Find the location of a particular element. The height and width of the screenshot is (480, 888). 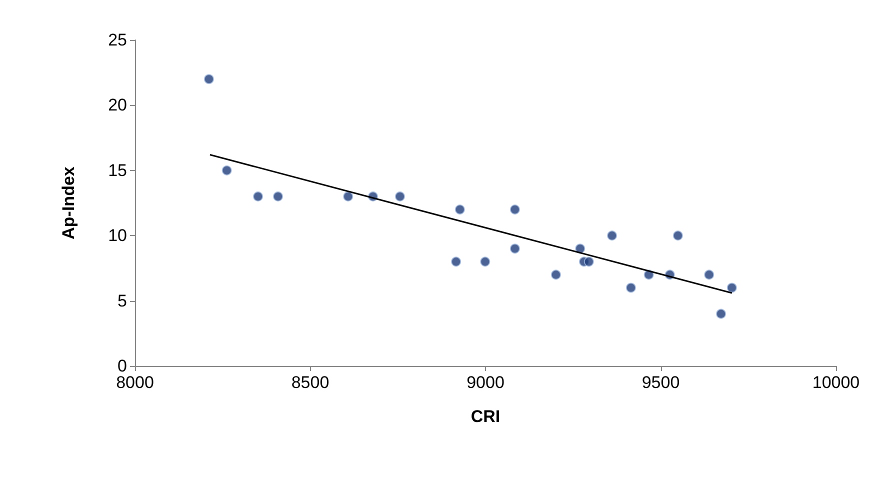

y-axis-title: Ap-Index is located at coordinates (68, 203).